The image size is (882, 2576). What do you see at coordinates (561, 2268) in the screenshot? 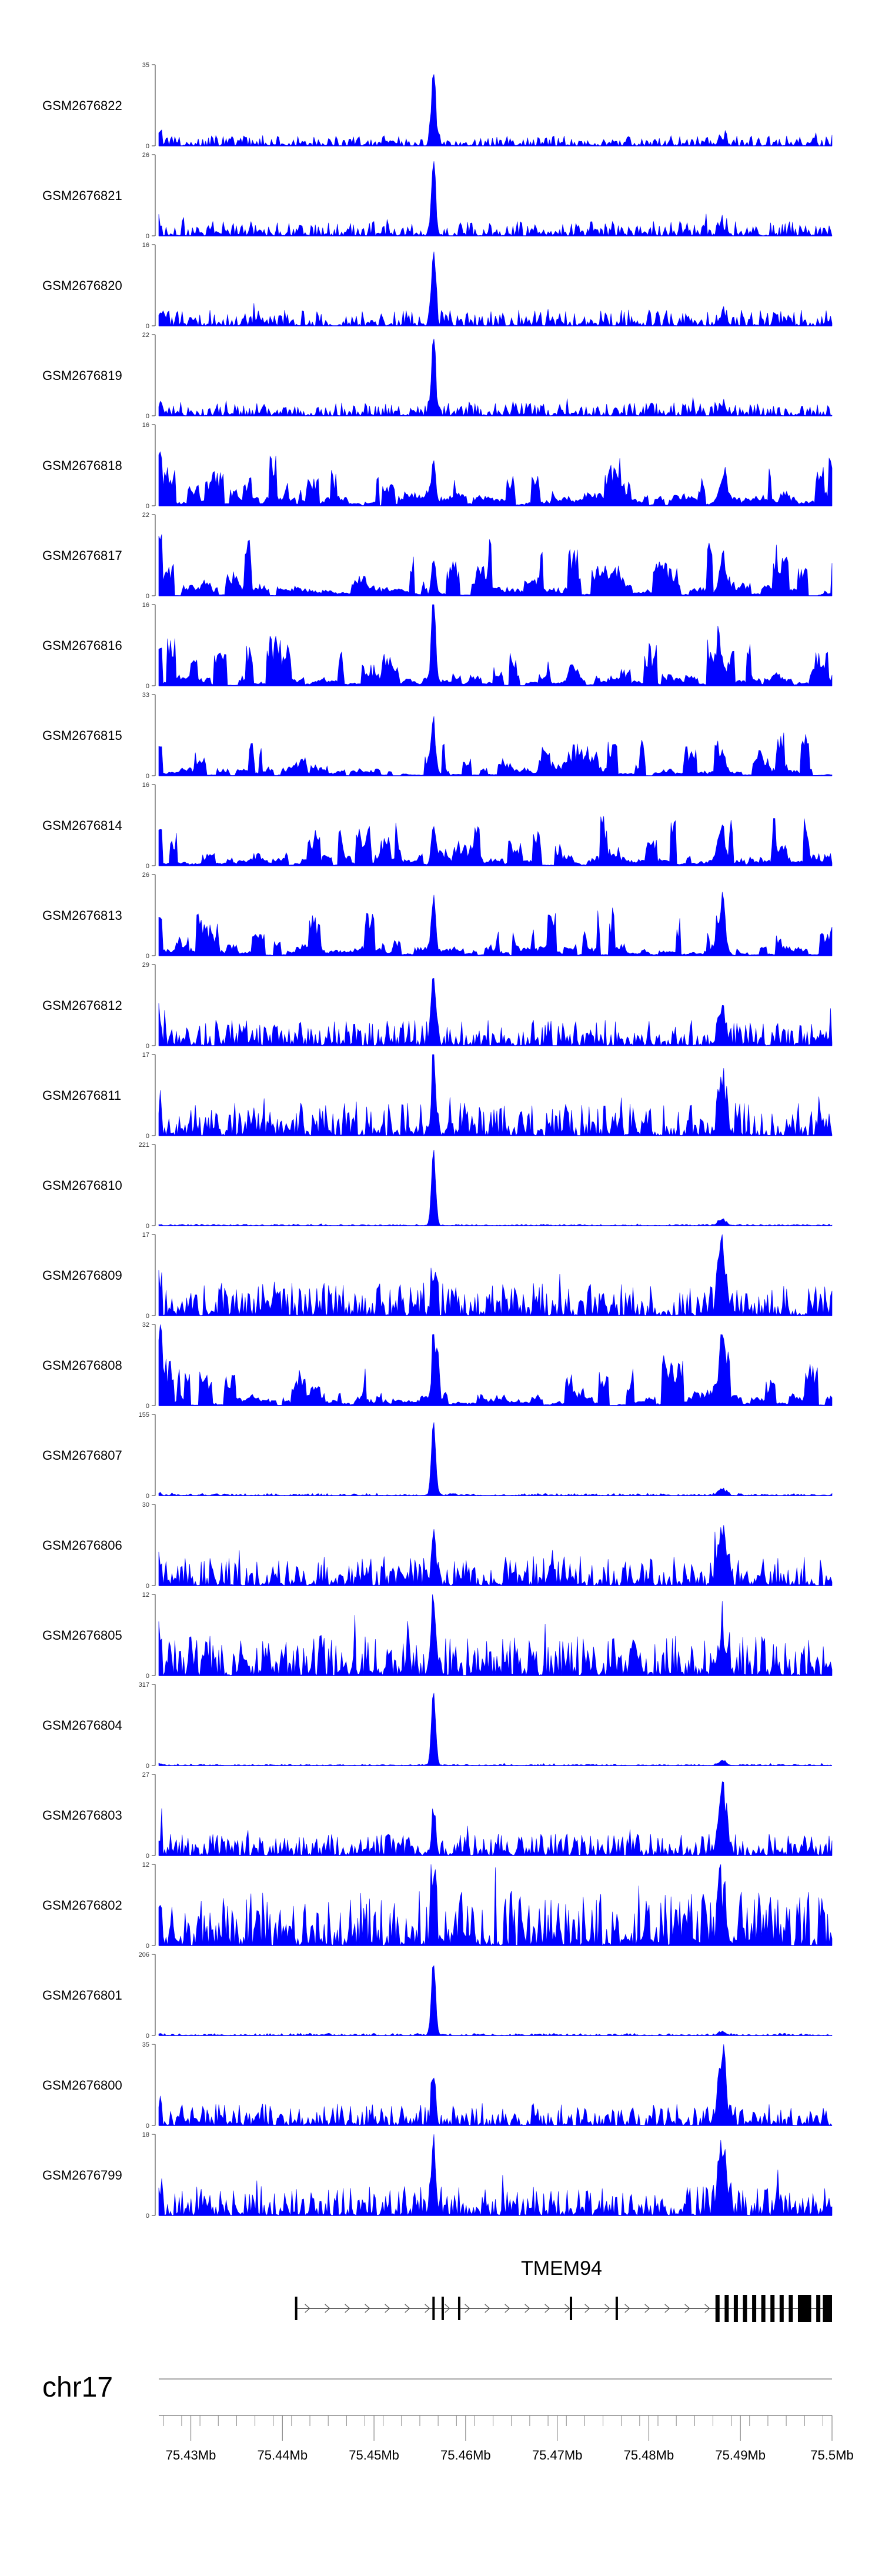
I see `gene-name-label: TMEM94` at bounding box center [561, 2268].